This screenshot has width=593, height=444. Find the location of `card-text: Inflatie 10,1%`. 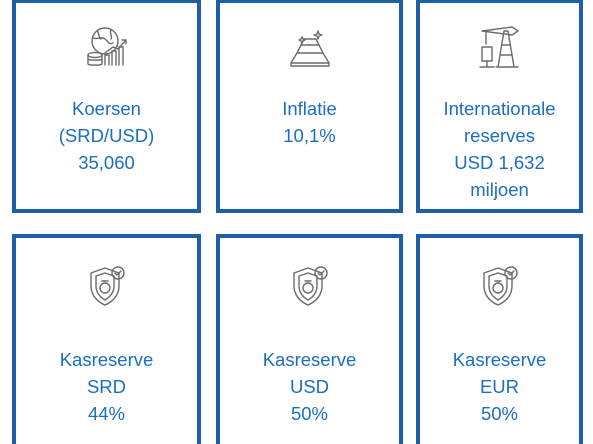

card-text: Inflatie 10,1% is located at coordinates (309, 122).